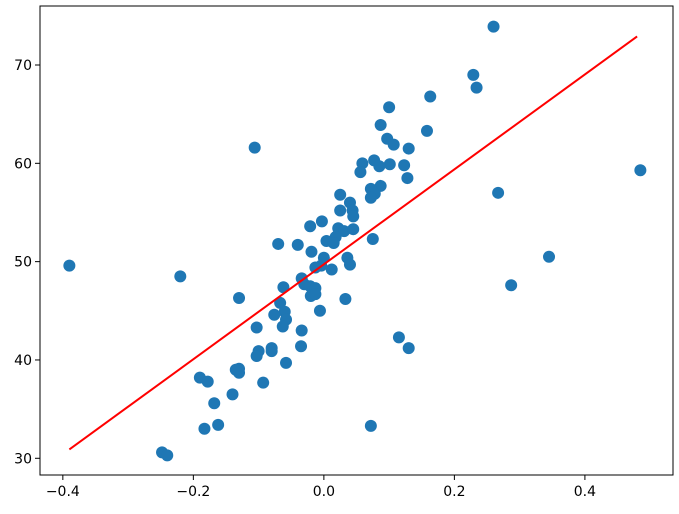 Image resolution: width=679 pixels, height=514 pixels. I want to click on y-tick-label: 60, so click(23, 164).